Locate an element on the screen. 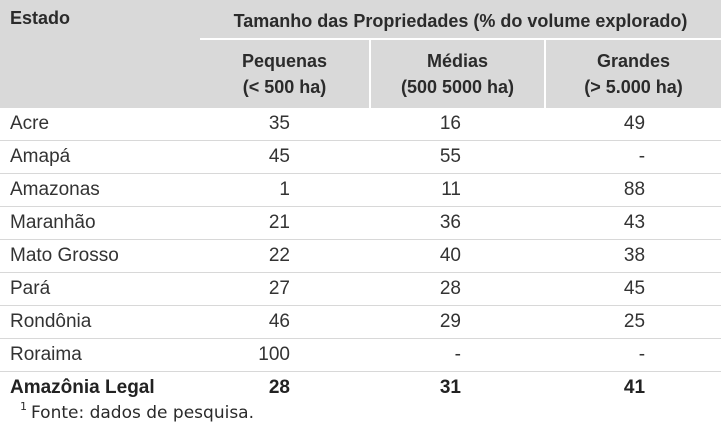  state-cell: Mato Grosso is located at coordinates (100, 256).